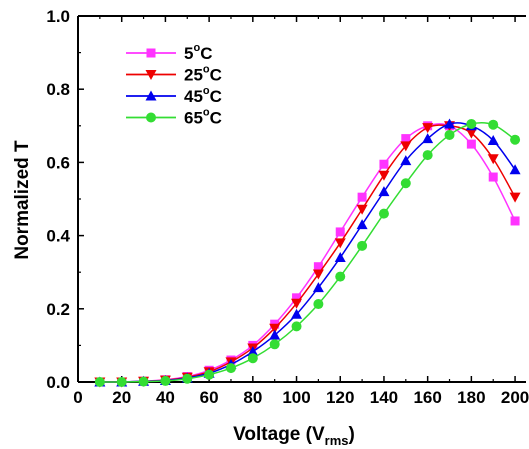  What do you see at coordinates (58, 309) in the screenshot?
I see `y-tick-label: 0.2` at bounding box center [58, 309].